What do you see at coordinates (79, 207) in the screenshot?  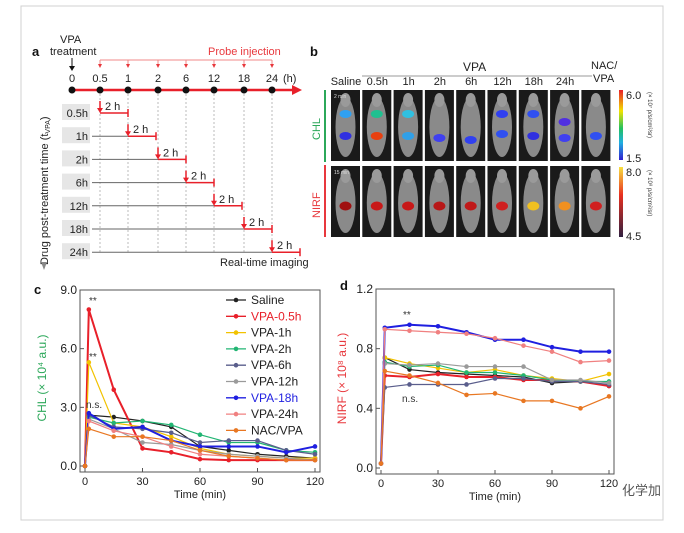 I see `row-label: 12h` at bounding box center [79, 207].